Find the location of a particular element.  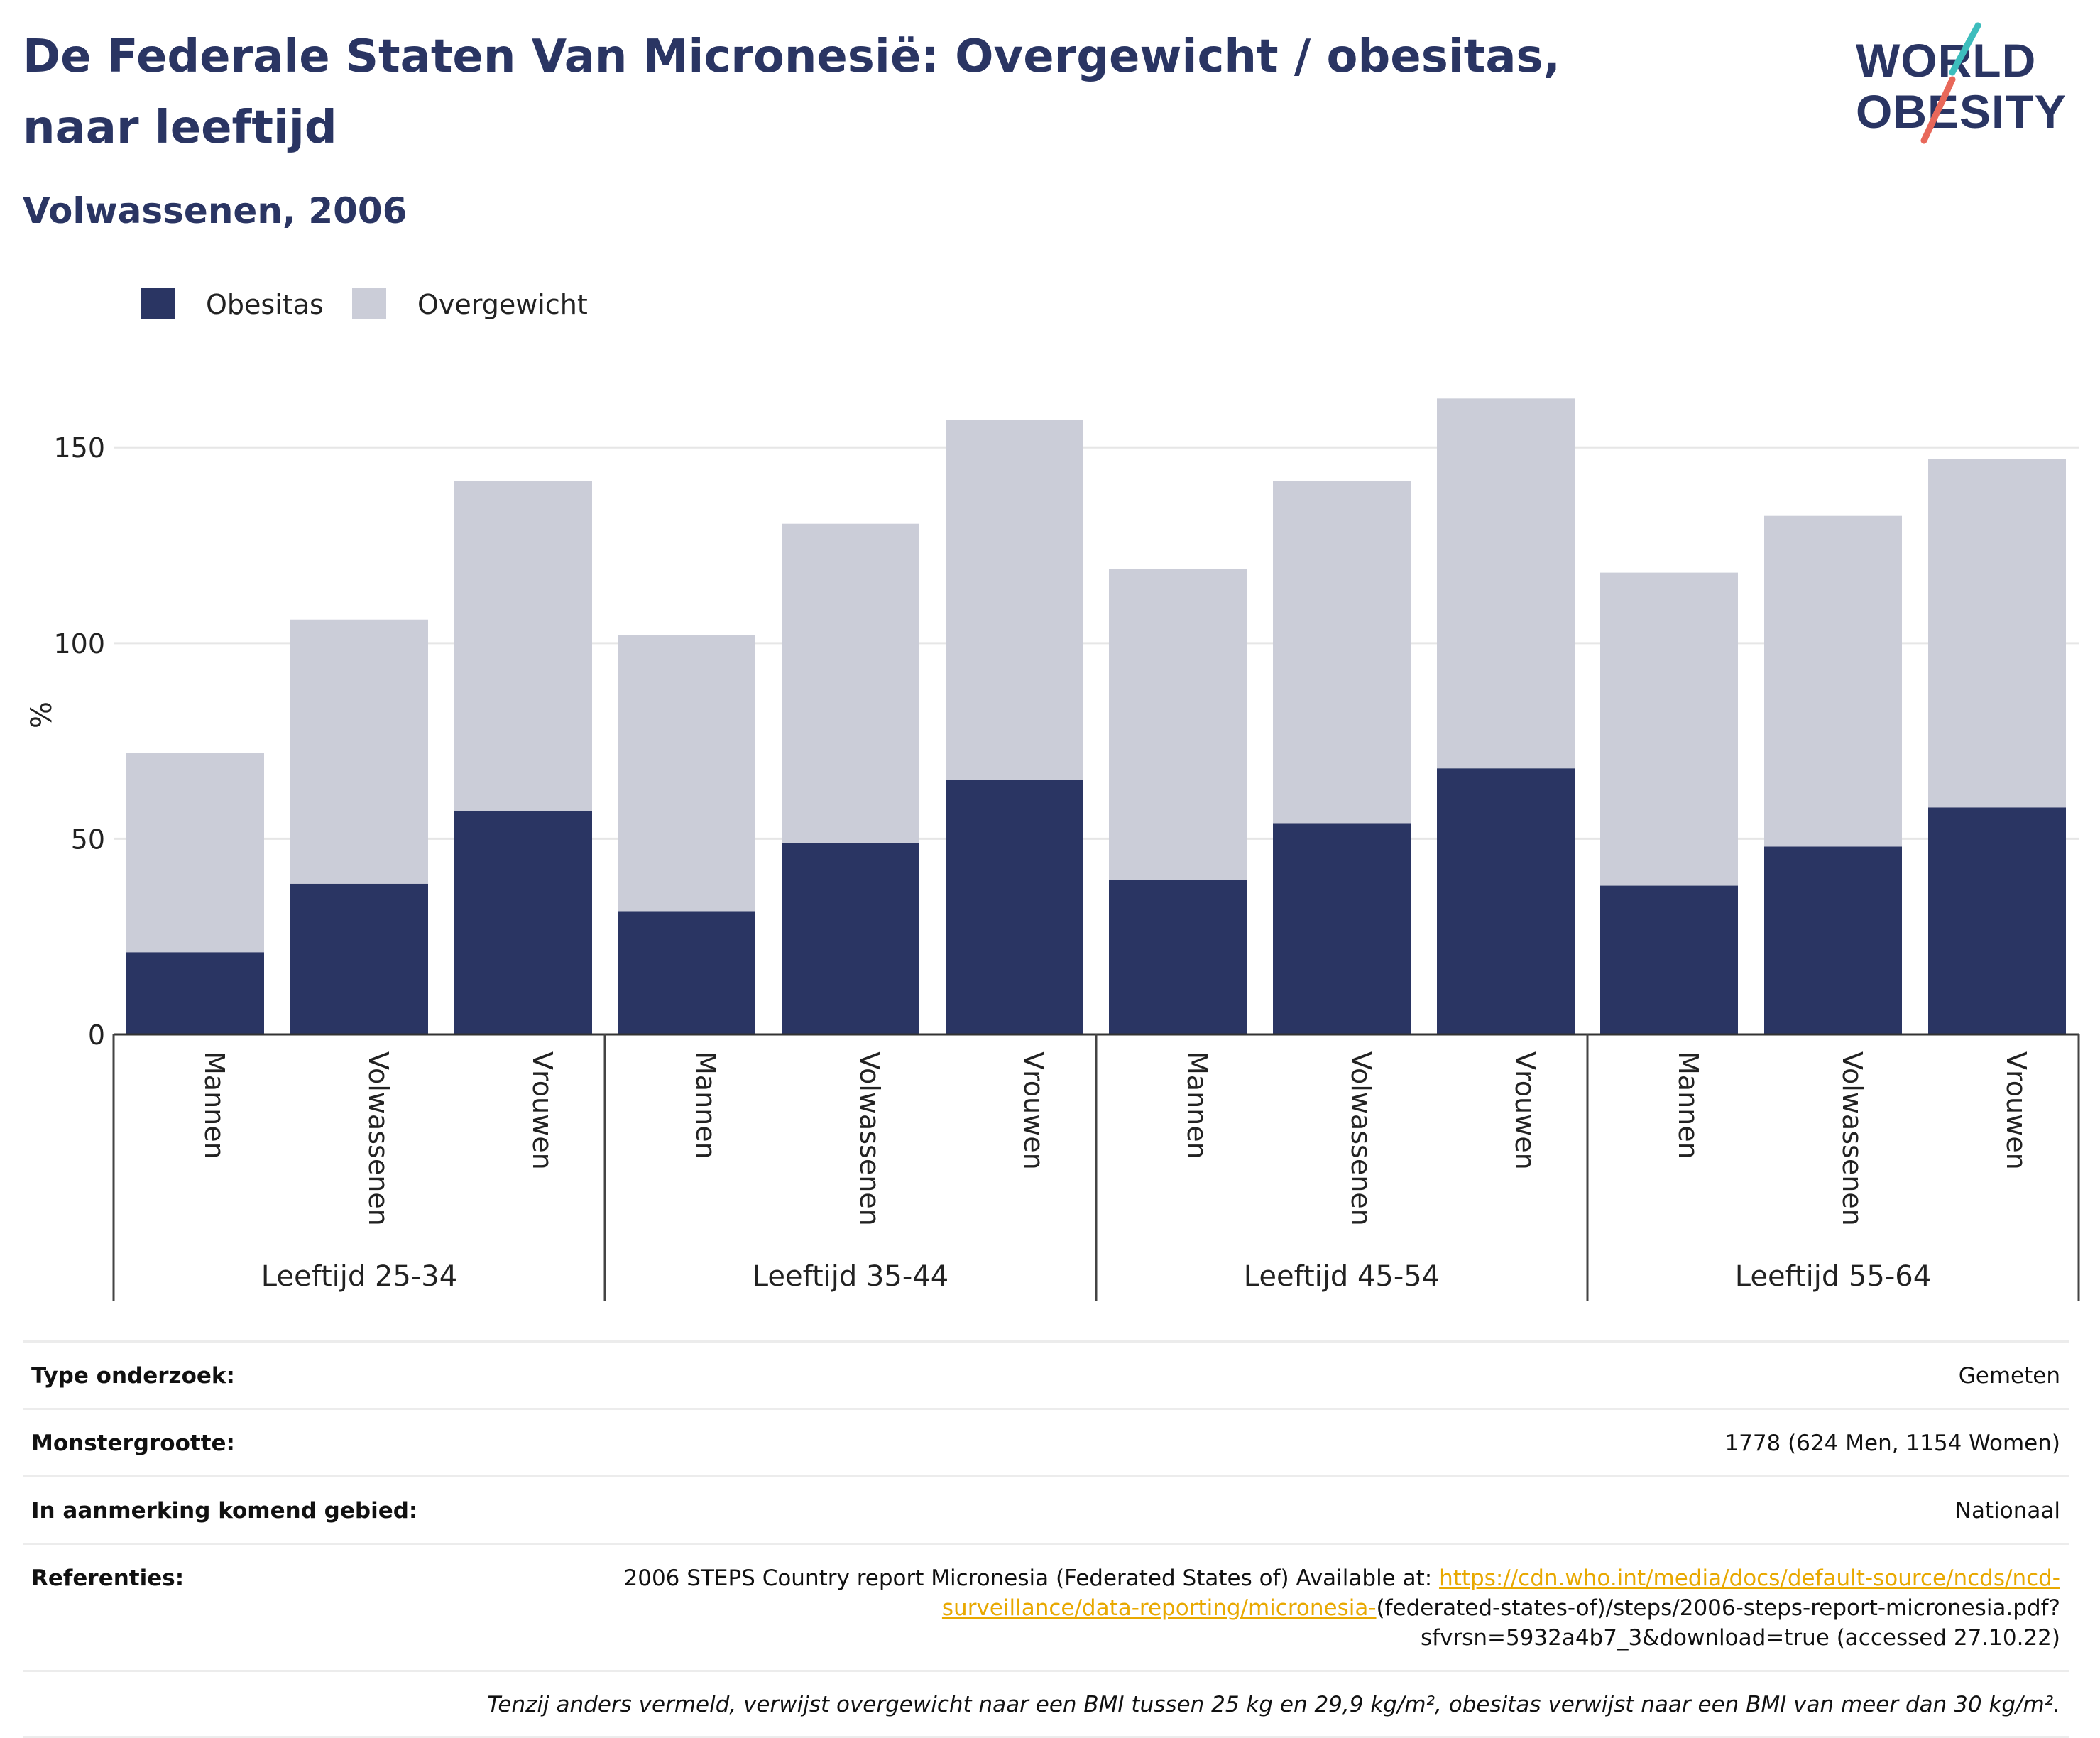

bar-overgewicht-leeftijd-55-64-vrouwen is located at coordinates (1997, 634).